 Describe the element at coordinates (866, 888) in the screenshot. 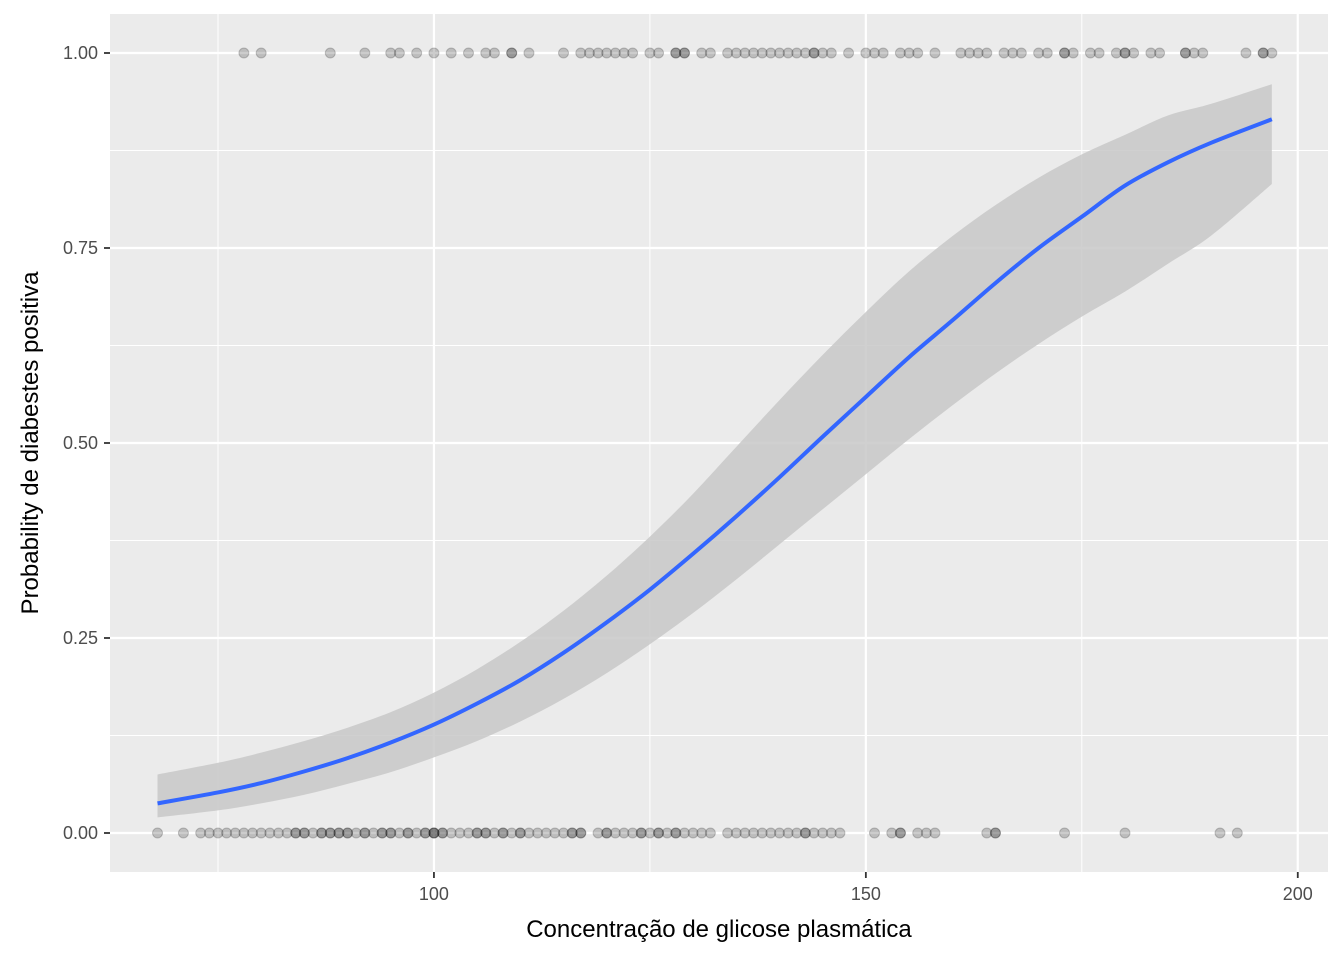

I see `x-axis-ticks: 100 150 200` at that location.